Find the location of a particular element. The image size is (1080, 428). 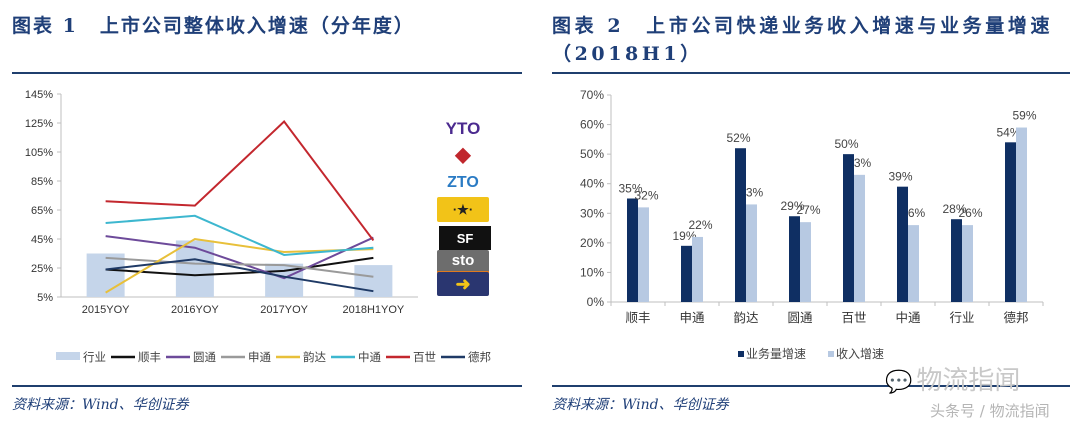

data-label: 39% is located at coordinates (900, 177).